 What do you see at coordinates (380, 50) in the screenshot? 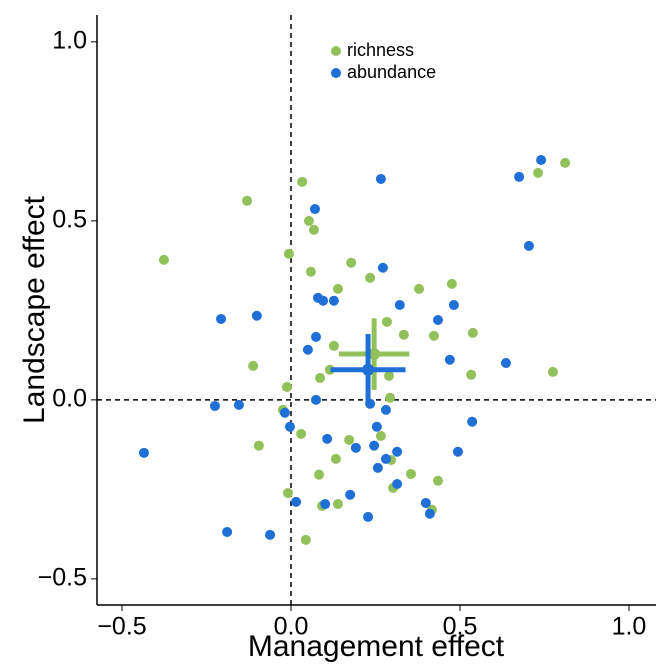
I see `legend-label: richness` at bounding box center [380, 50].